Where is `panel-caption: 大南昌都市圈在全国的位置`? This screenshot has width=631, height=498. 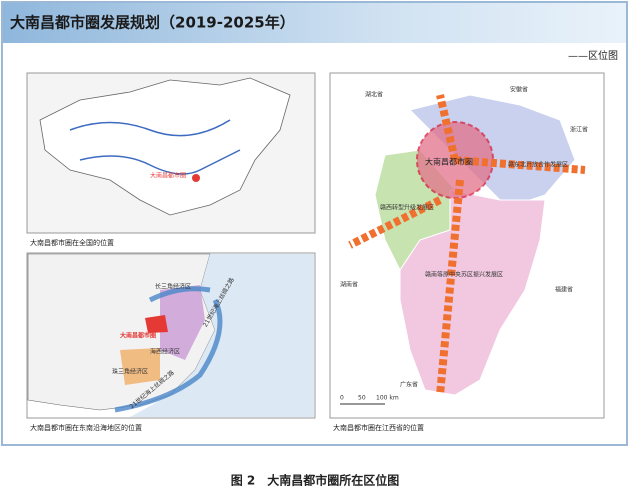
panel-caption: 大南昌都市圈在全国的位置 is located at coordinates (72, 242).